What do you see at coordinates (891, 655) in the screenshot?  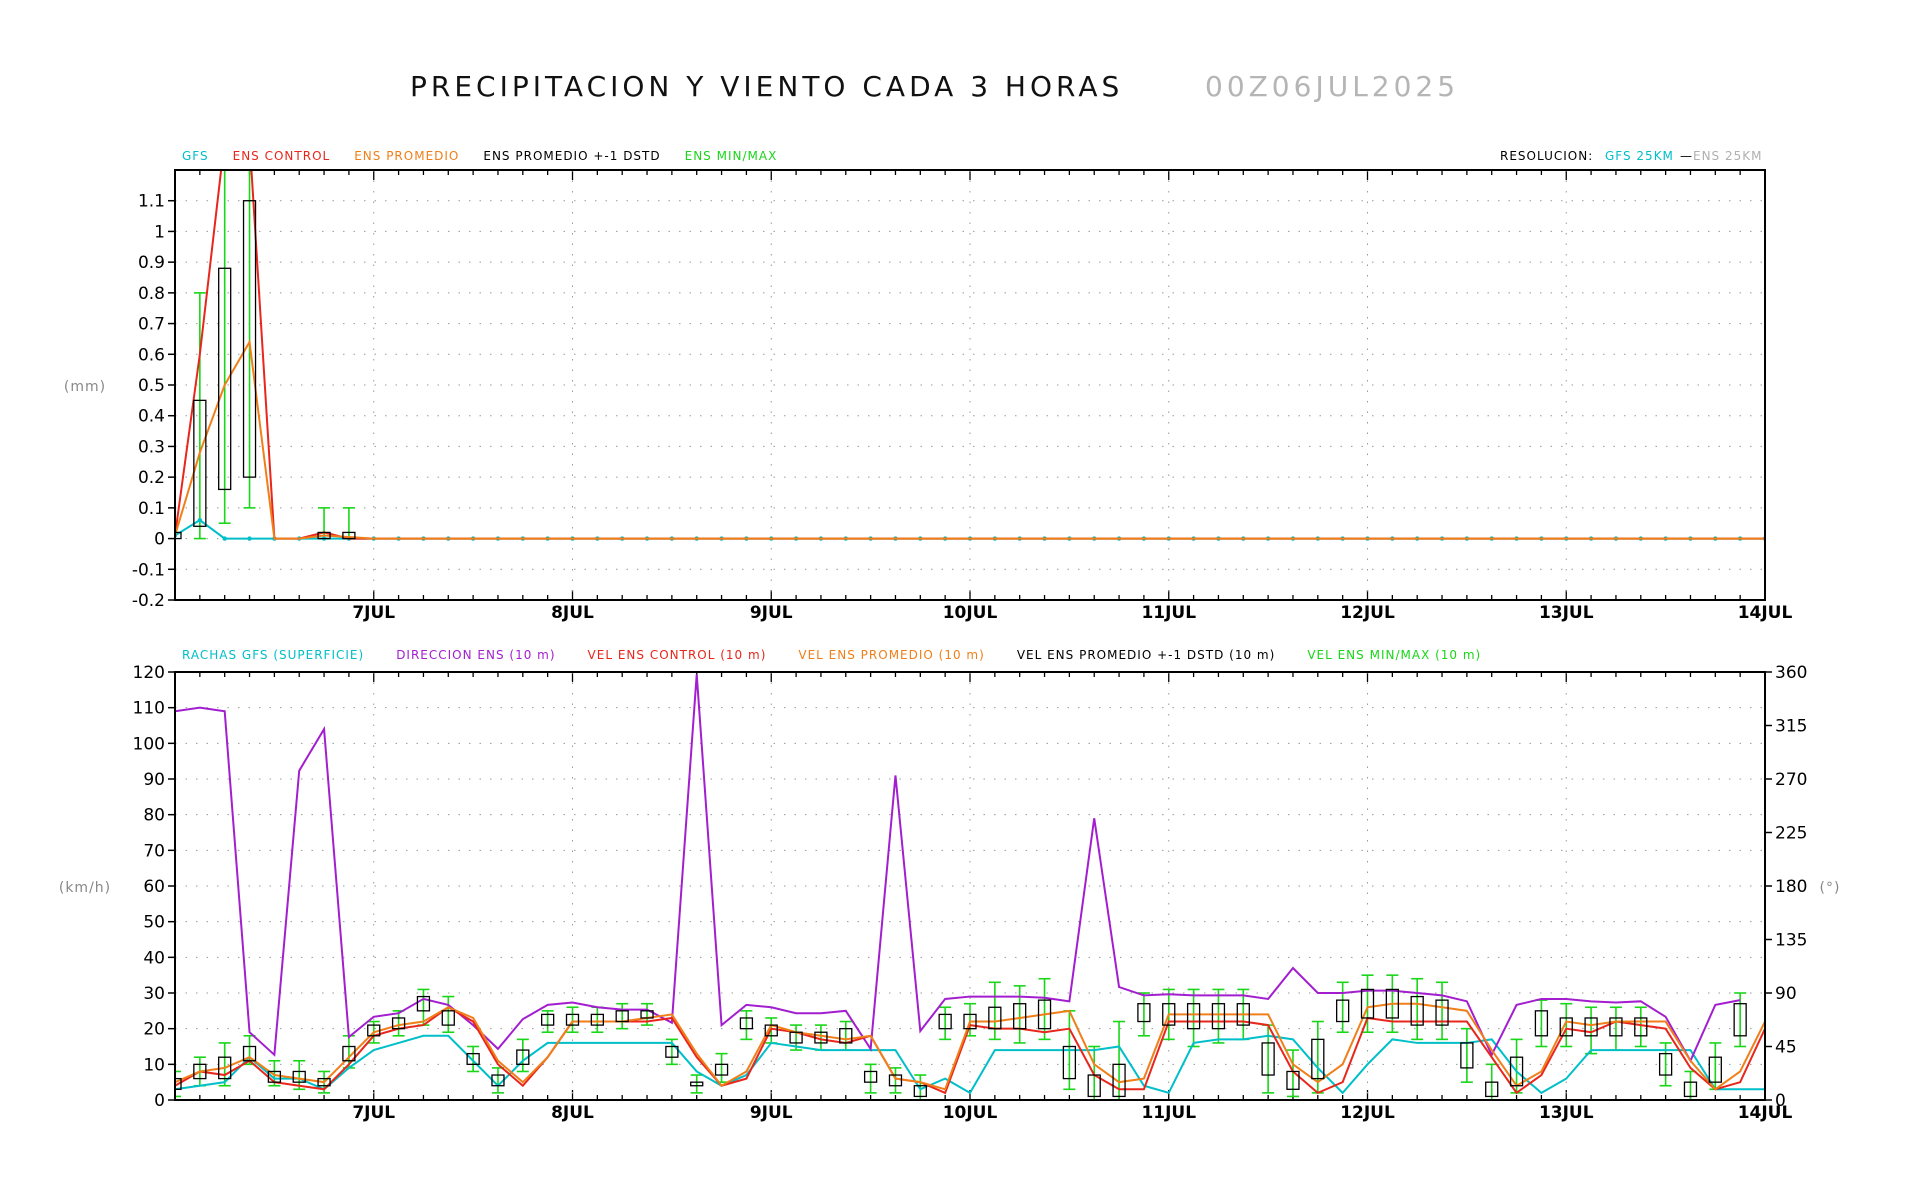 I see `legend-item: VEL ENS PROMEDIO (10 m)` at bounding box center [891, 655].